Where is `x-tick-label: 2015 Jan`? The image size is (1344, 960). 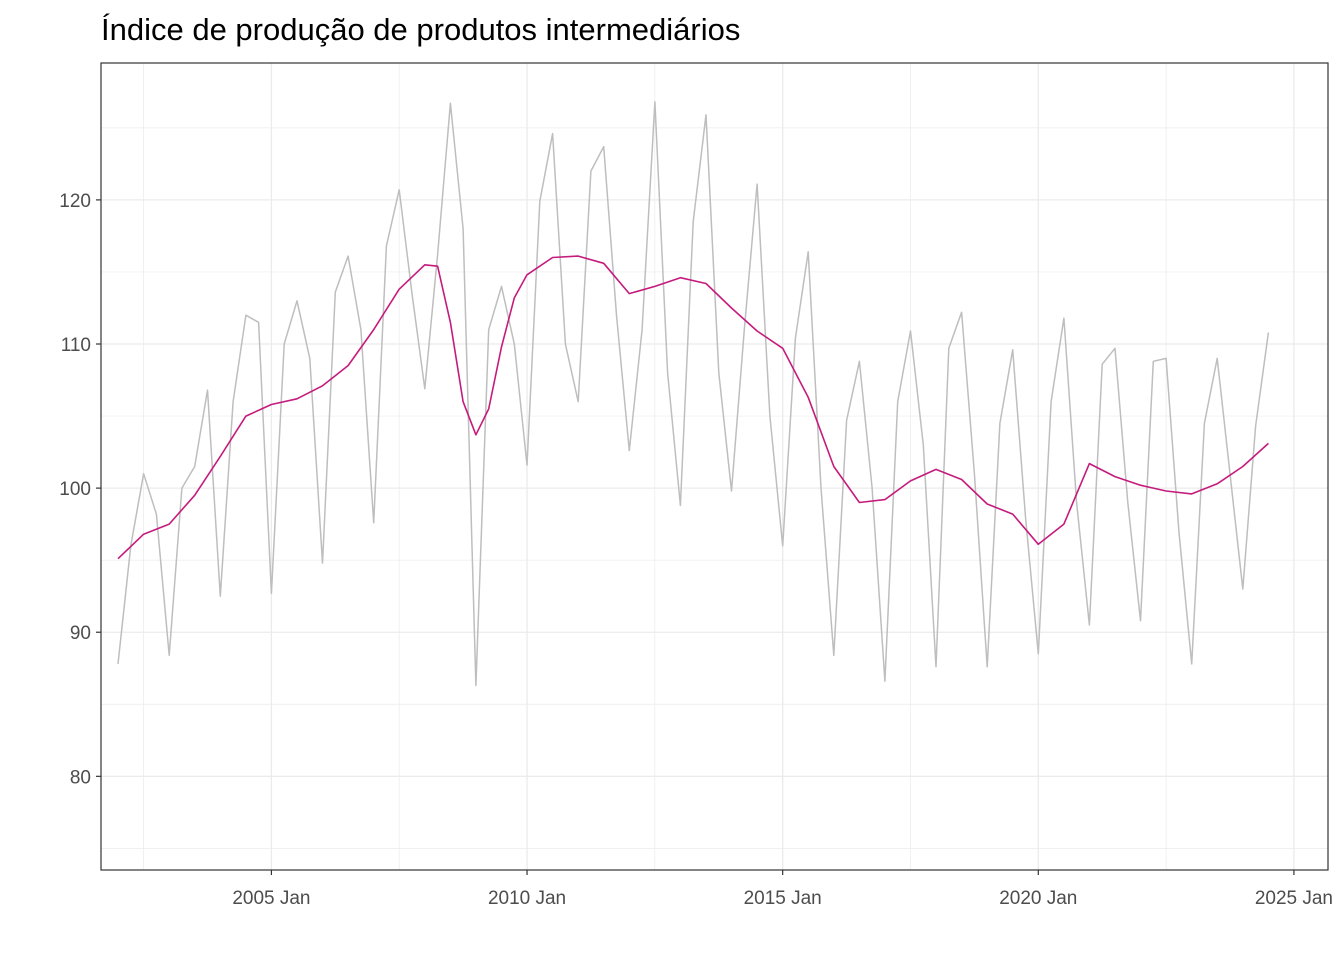
x-tick-label: 2015 Jan is located at coordinates (783, 898).